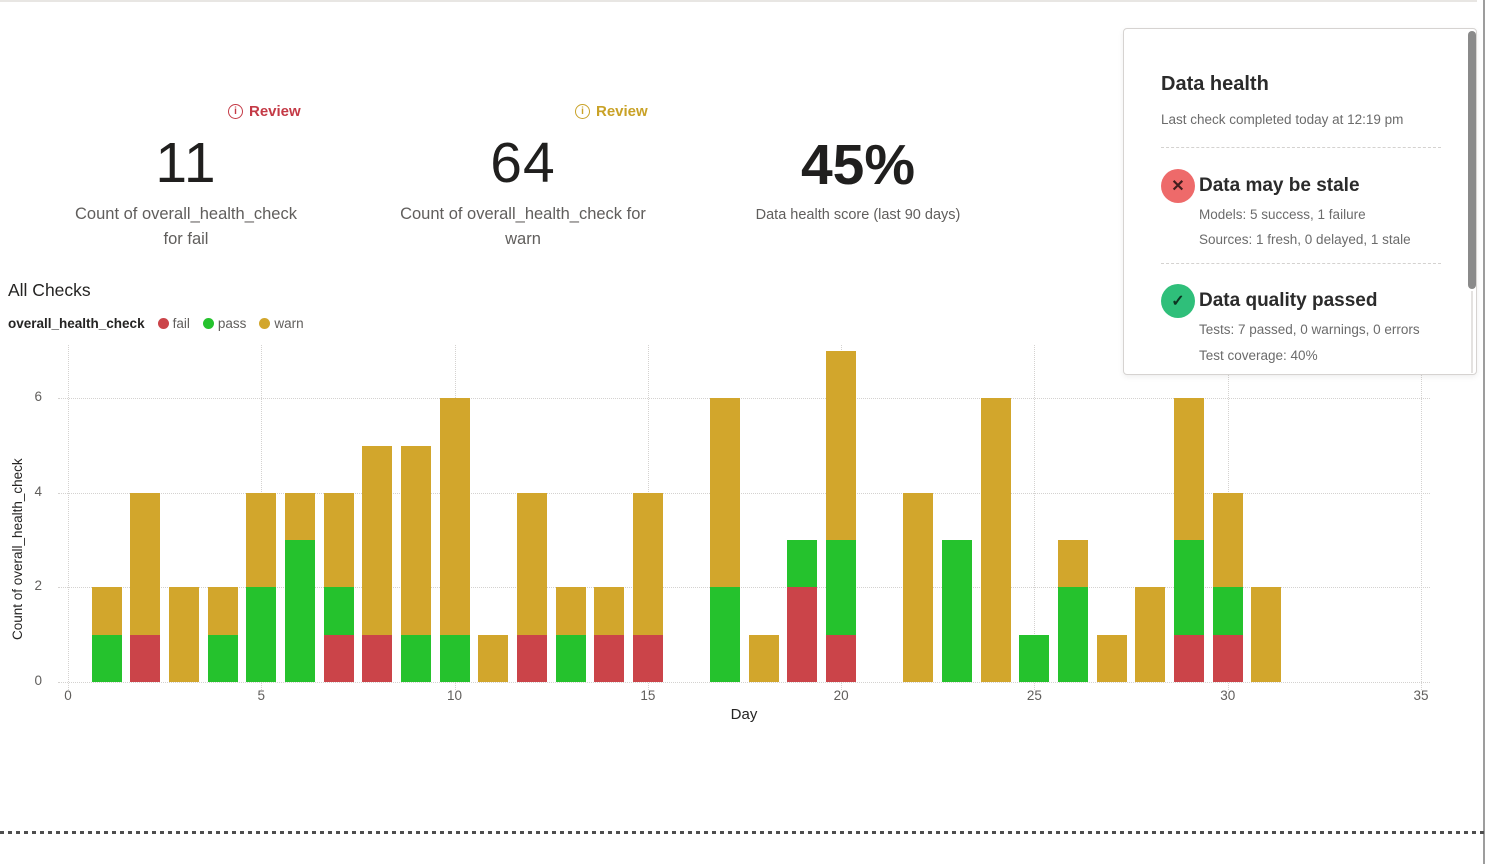 The height and width of the screenshot is (864, 1487). Describe the element at coordinates (1178, 186) in the screenshot. I see `stale-status-icon: ✕` at that location.